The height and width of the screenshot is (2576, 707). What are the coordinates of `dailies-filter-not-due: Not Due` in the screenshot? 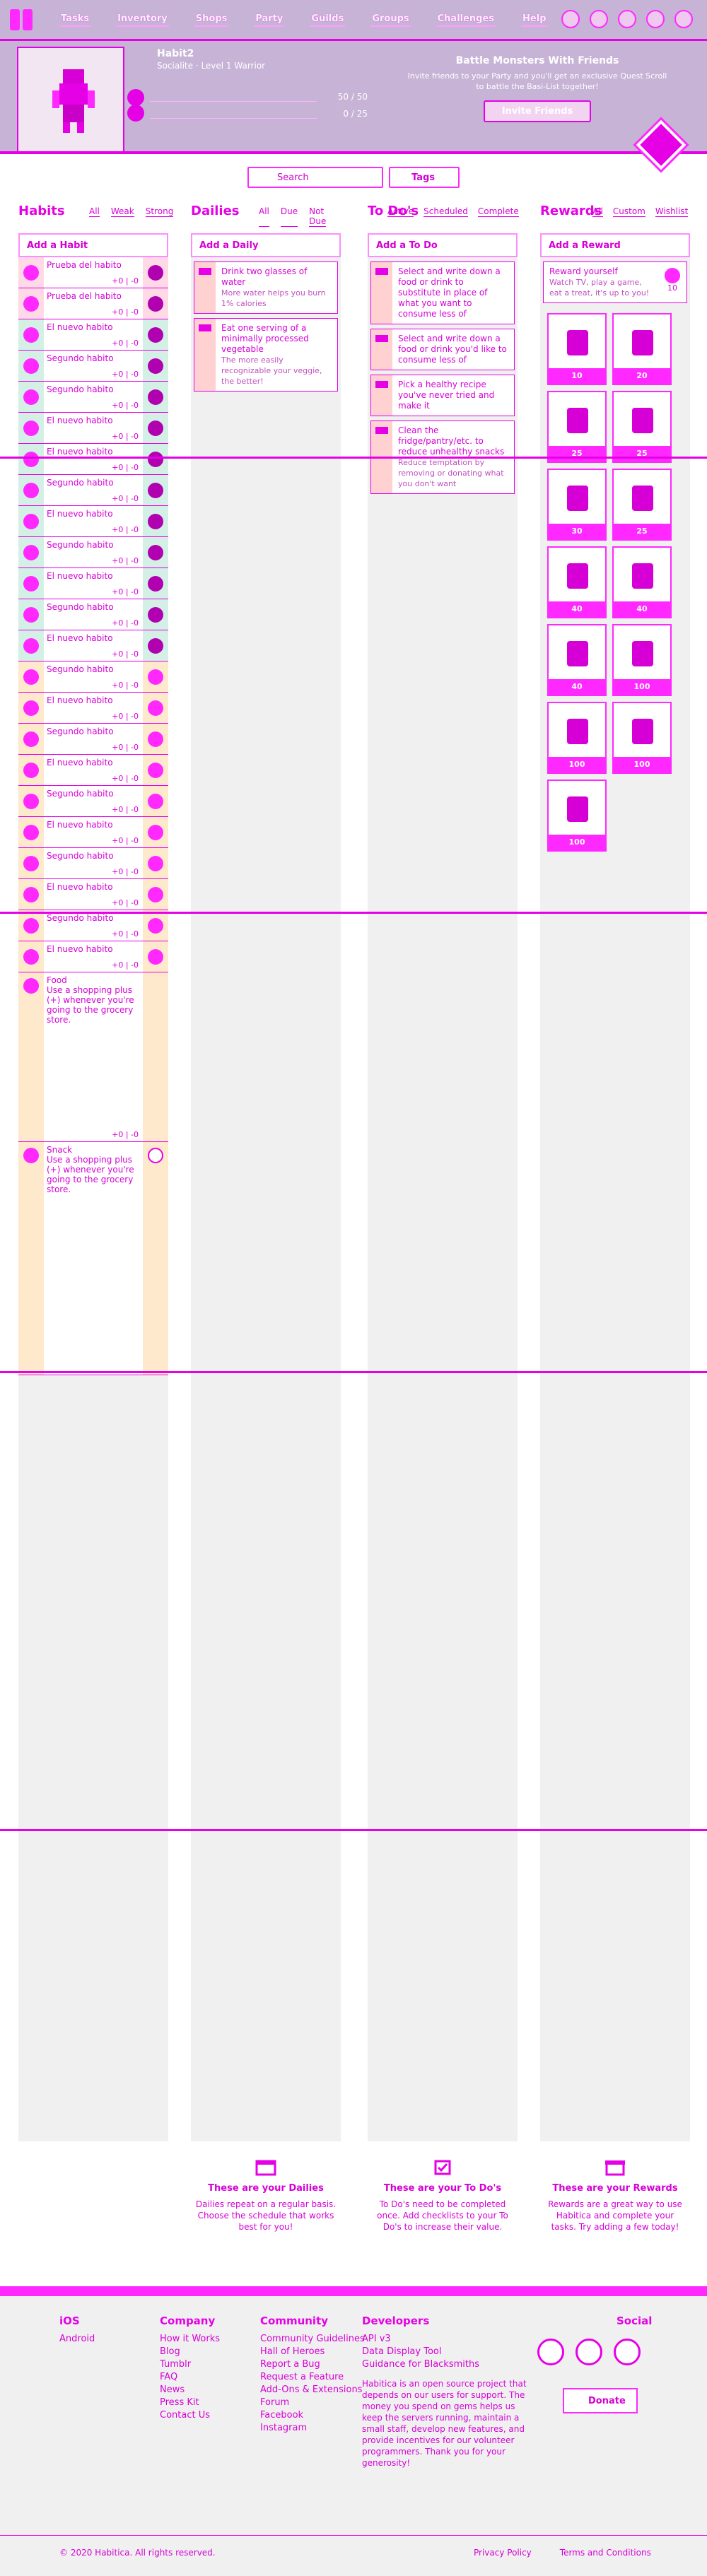 It's located at (318, 216).